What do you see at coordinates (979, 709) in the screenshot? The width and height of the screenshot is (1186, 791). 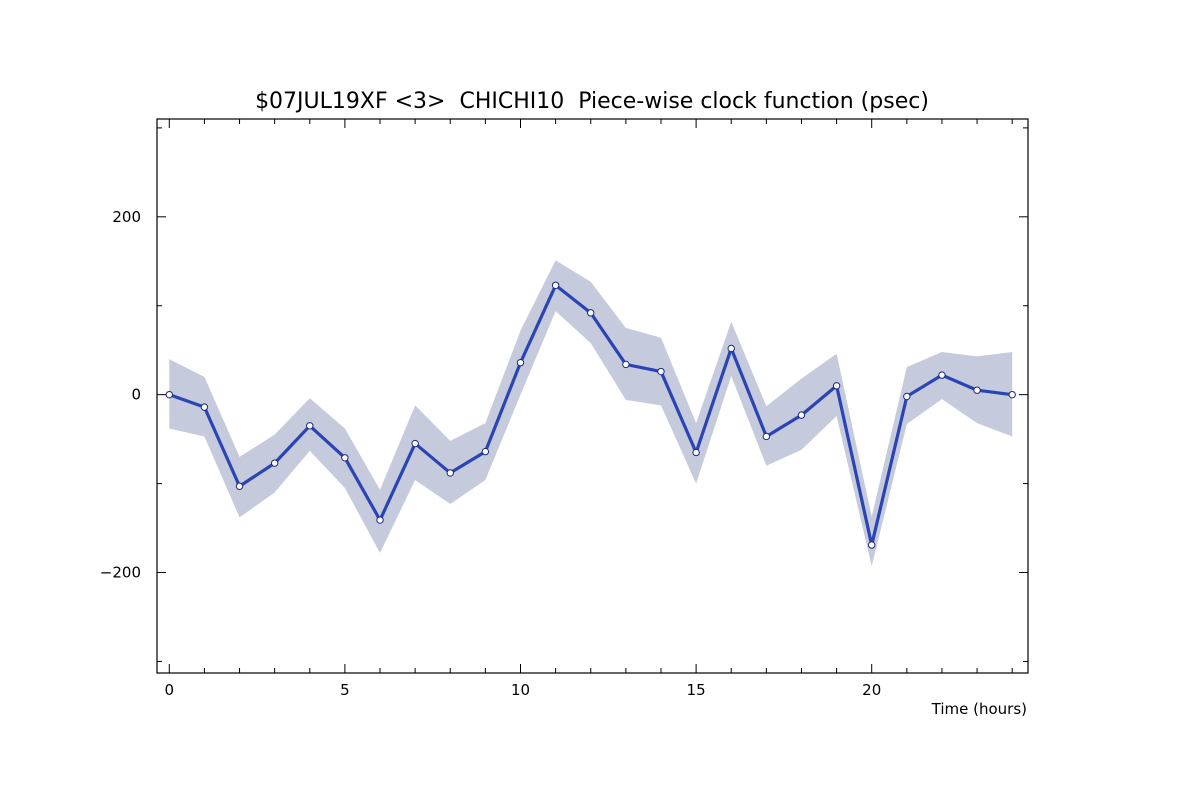 I see `x-axis-label: Time (hours)` at bounding box center [979, 709].